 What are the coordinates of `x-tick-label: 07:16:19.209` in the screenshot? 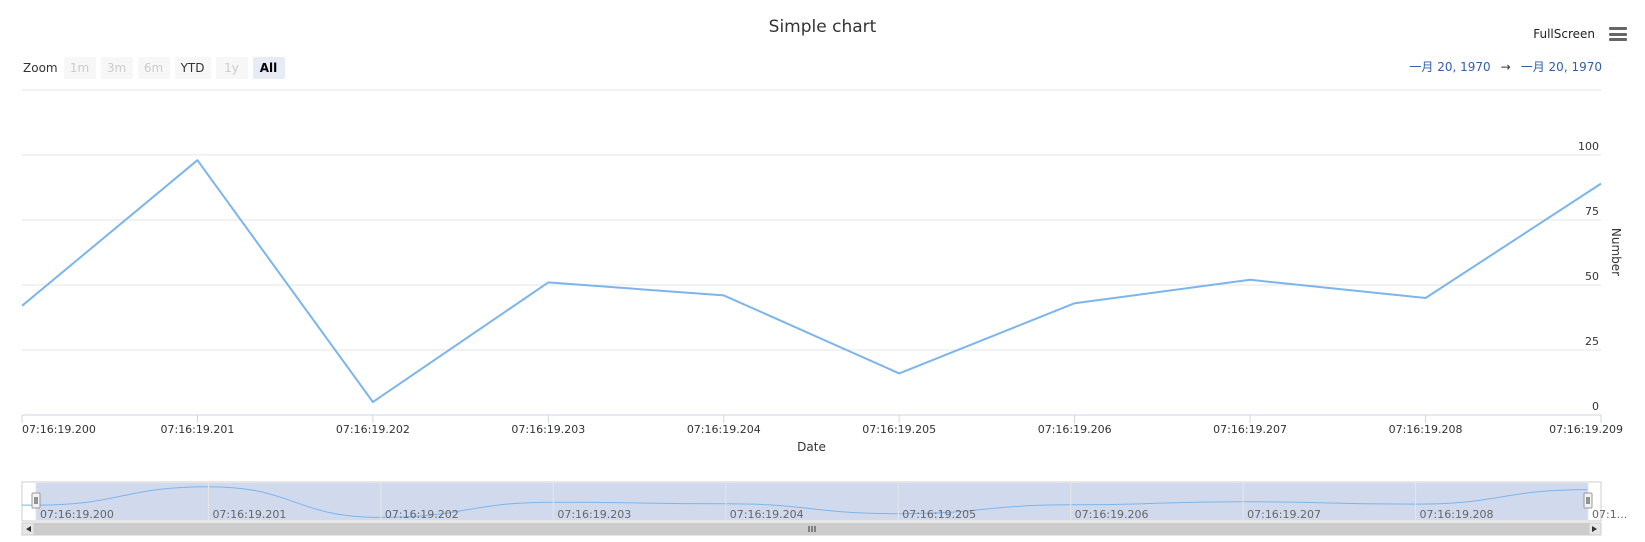 It's located at (1586, 429).